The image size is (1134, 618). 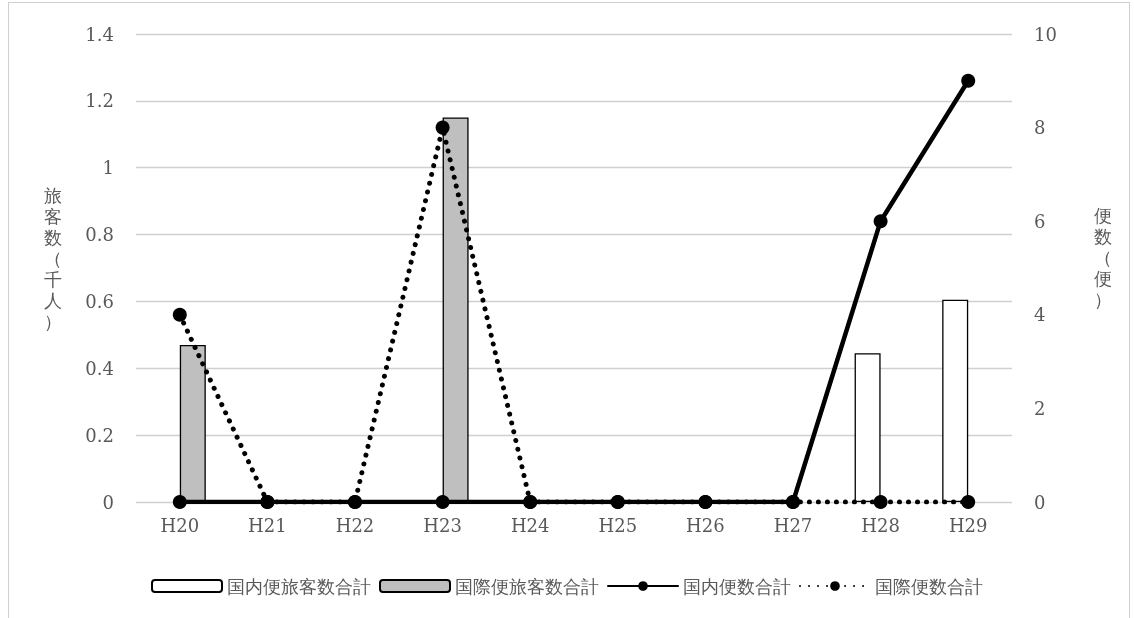 I want to click on y-tick-label: 1, so click(x=108, y=168).